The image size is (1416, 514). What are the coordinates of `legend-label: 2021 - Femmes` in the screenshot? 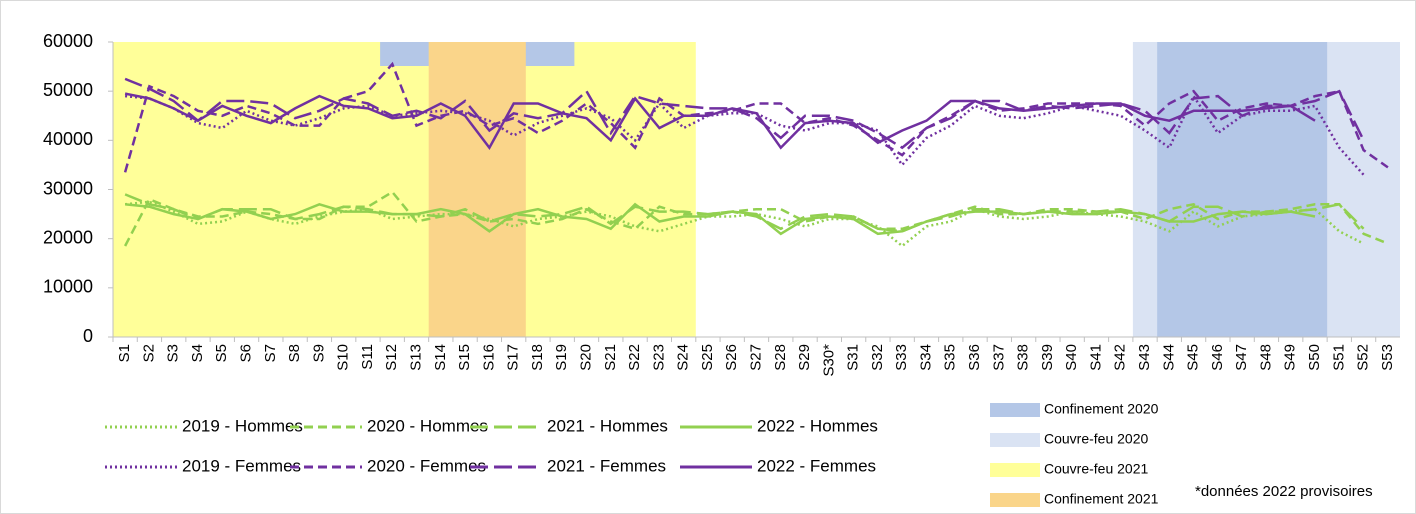 It's located at (606, 465).